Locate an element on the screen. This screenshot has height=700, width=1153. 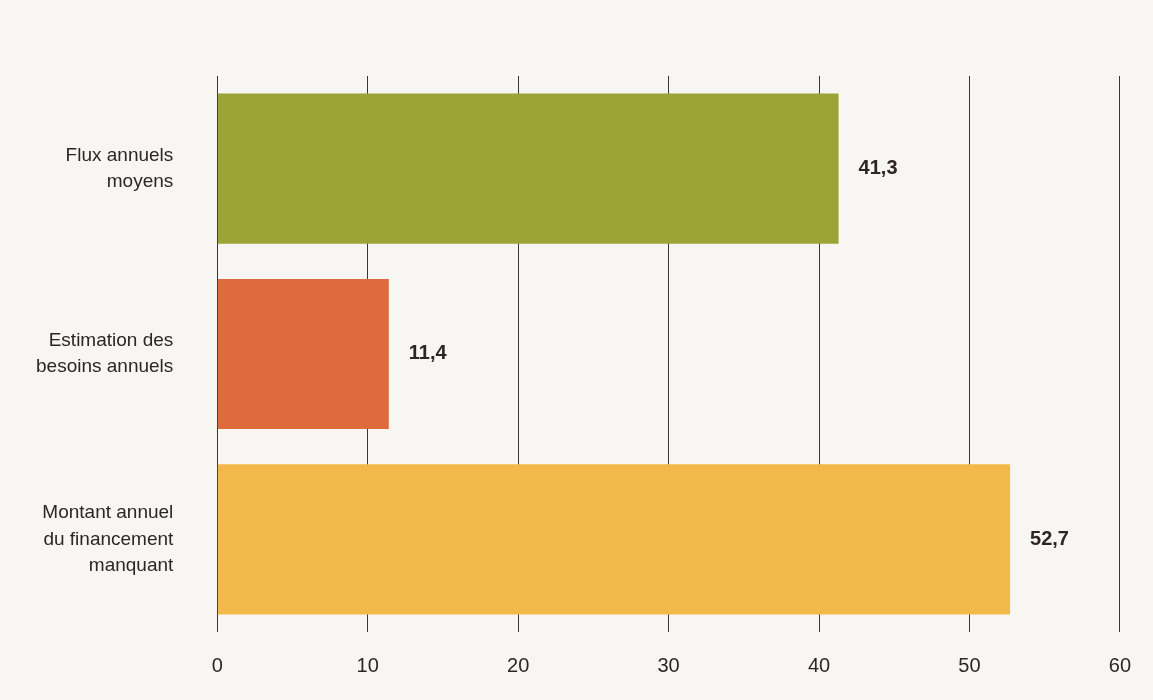
data-label: 11,4 is located at coordinates (428, 352).